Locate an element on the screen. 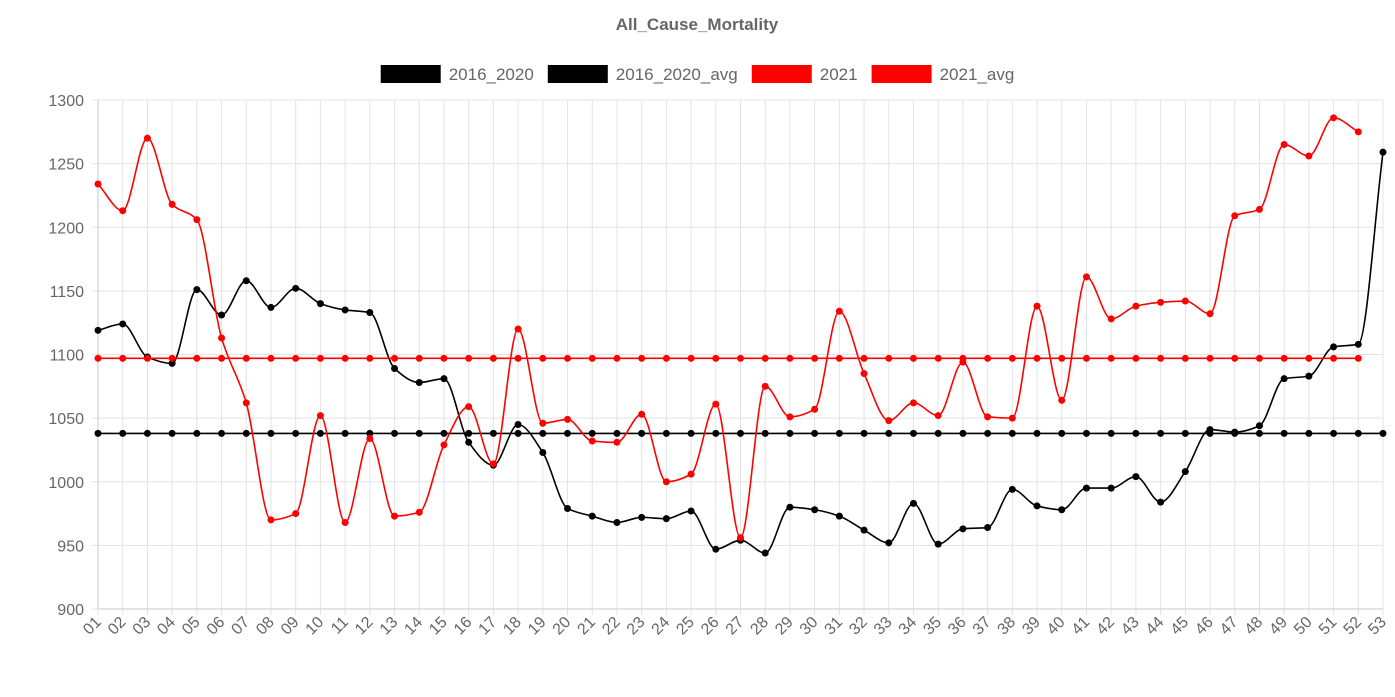  legend-item-2021_avg: 2021_avg is located at coordinates (943, 74).